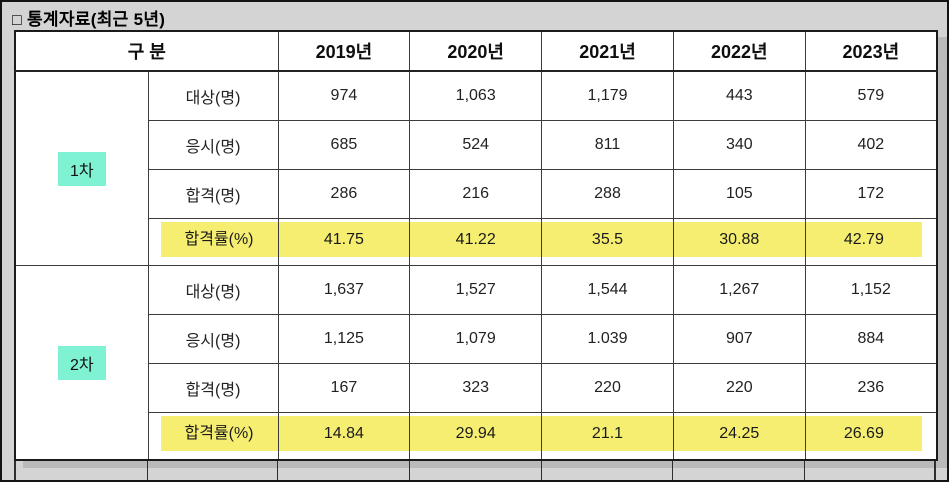 The width and height of the screenshot is (949, 482). What do you see at coordinates (344, 95) in the screenshot?
I see `value-cell: 974` at bounding box center [344, 95].